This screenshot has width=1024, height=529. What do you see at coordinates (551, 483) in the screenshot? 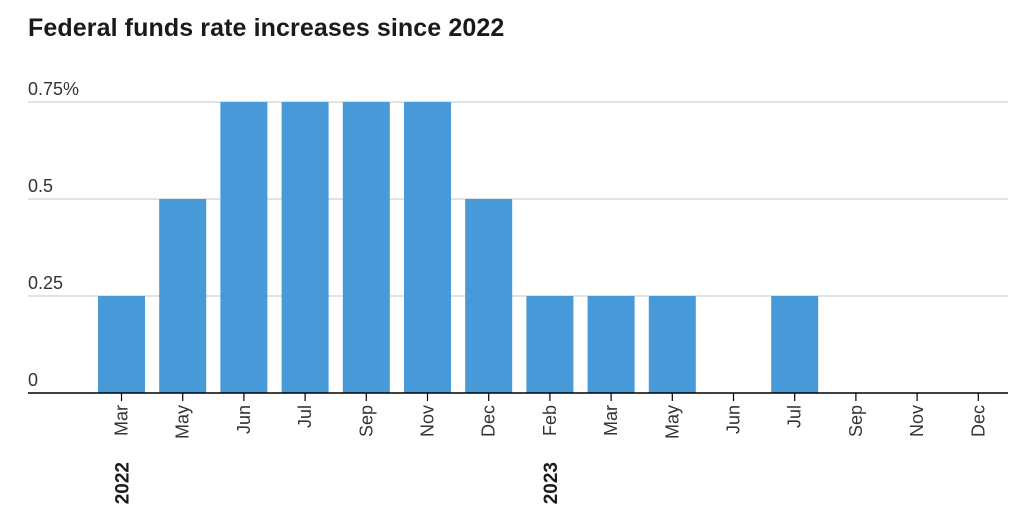
I see `year-label: 2023` at bounding box center [551, 483].